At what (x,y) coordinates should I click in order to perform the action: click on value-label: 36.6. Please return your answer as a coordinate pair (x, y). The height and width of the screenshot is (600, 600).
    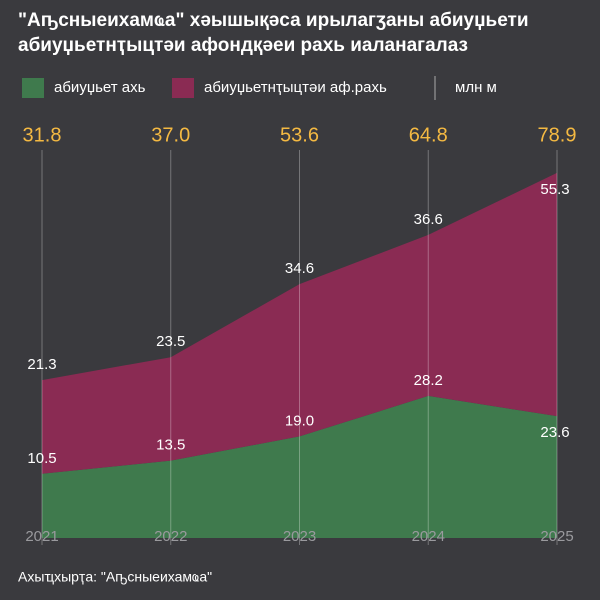
    Looking at the image, I should click on (428, 219).